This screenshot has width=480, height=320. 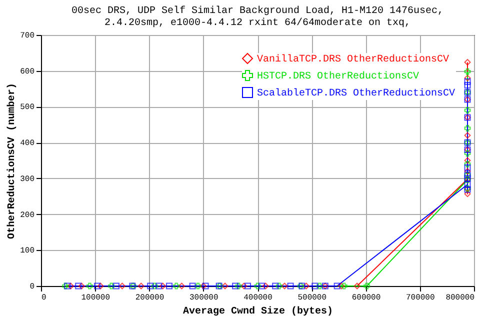 What do you see at coordinates (420, 298) in the screenshot?
I see `x-tick-label: 700000` at bounding box center [420, 298].